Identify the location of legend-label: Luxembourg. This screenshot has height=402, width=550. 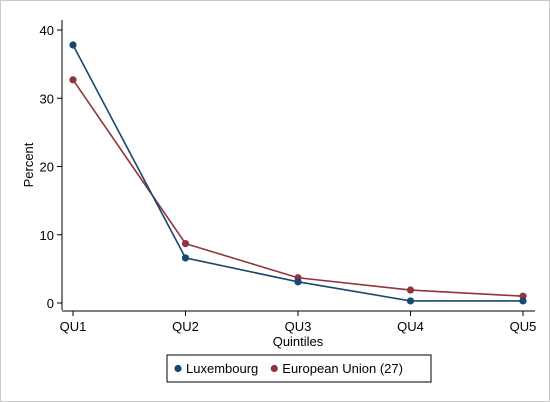
(222, 368).